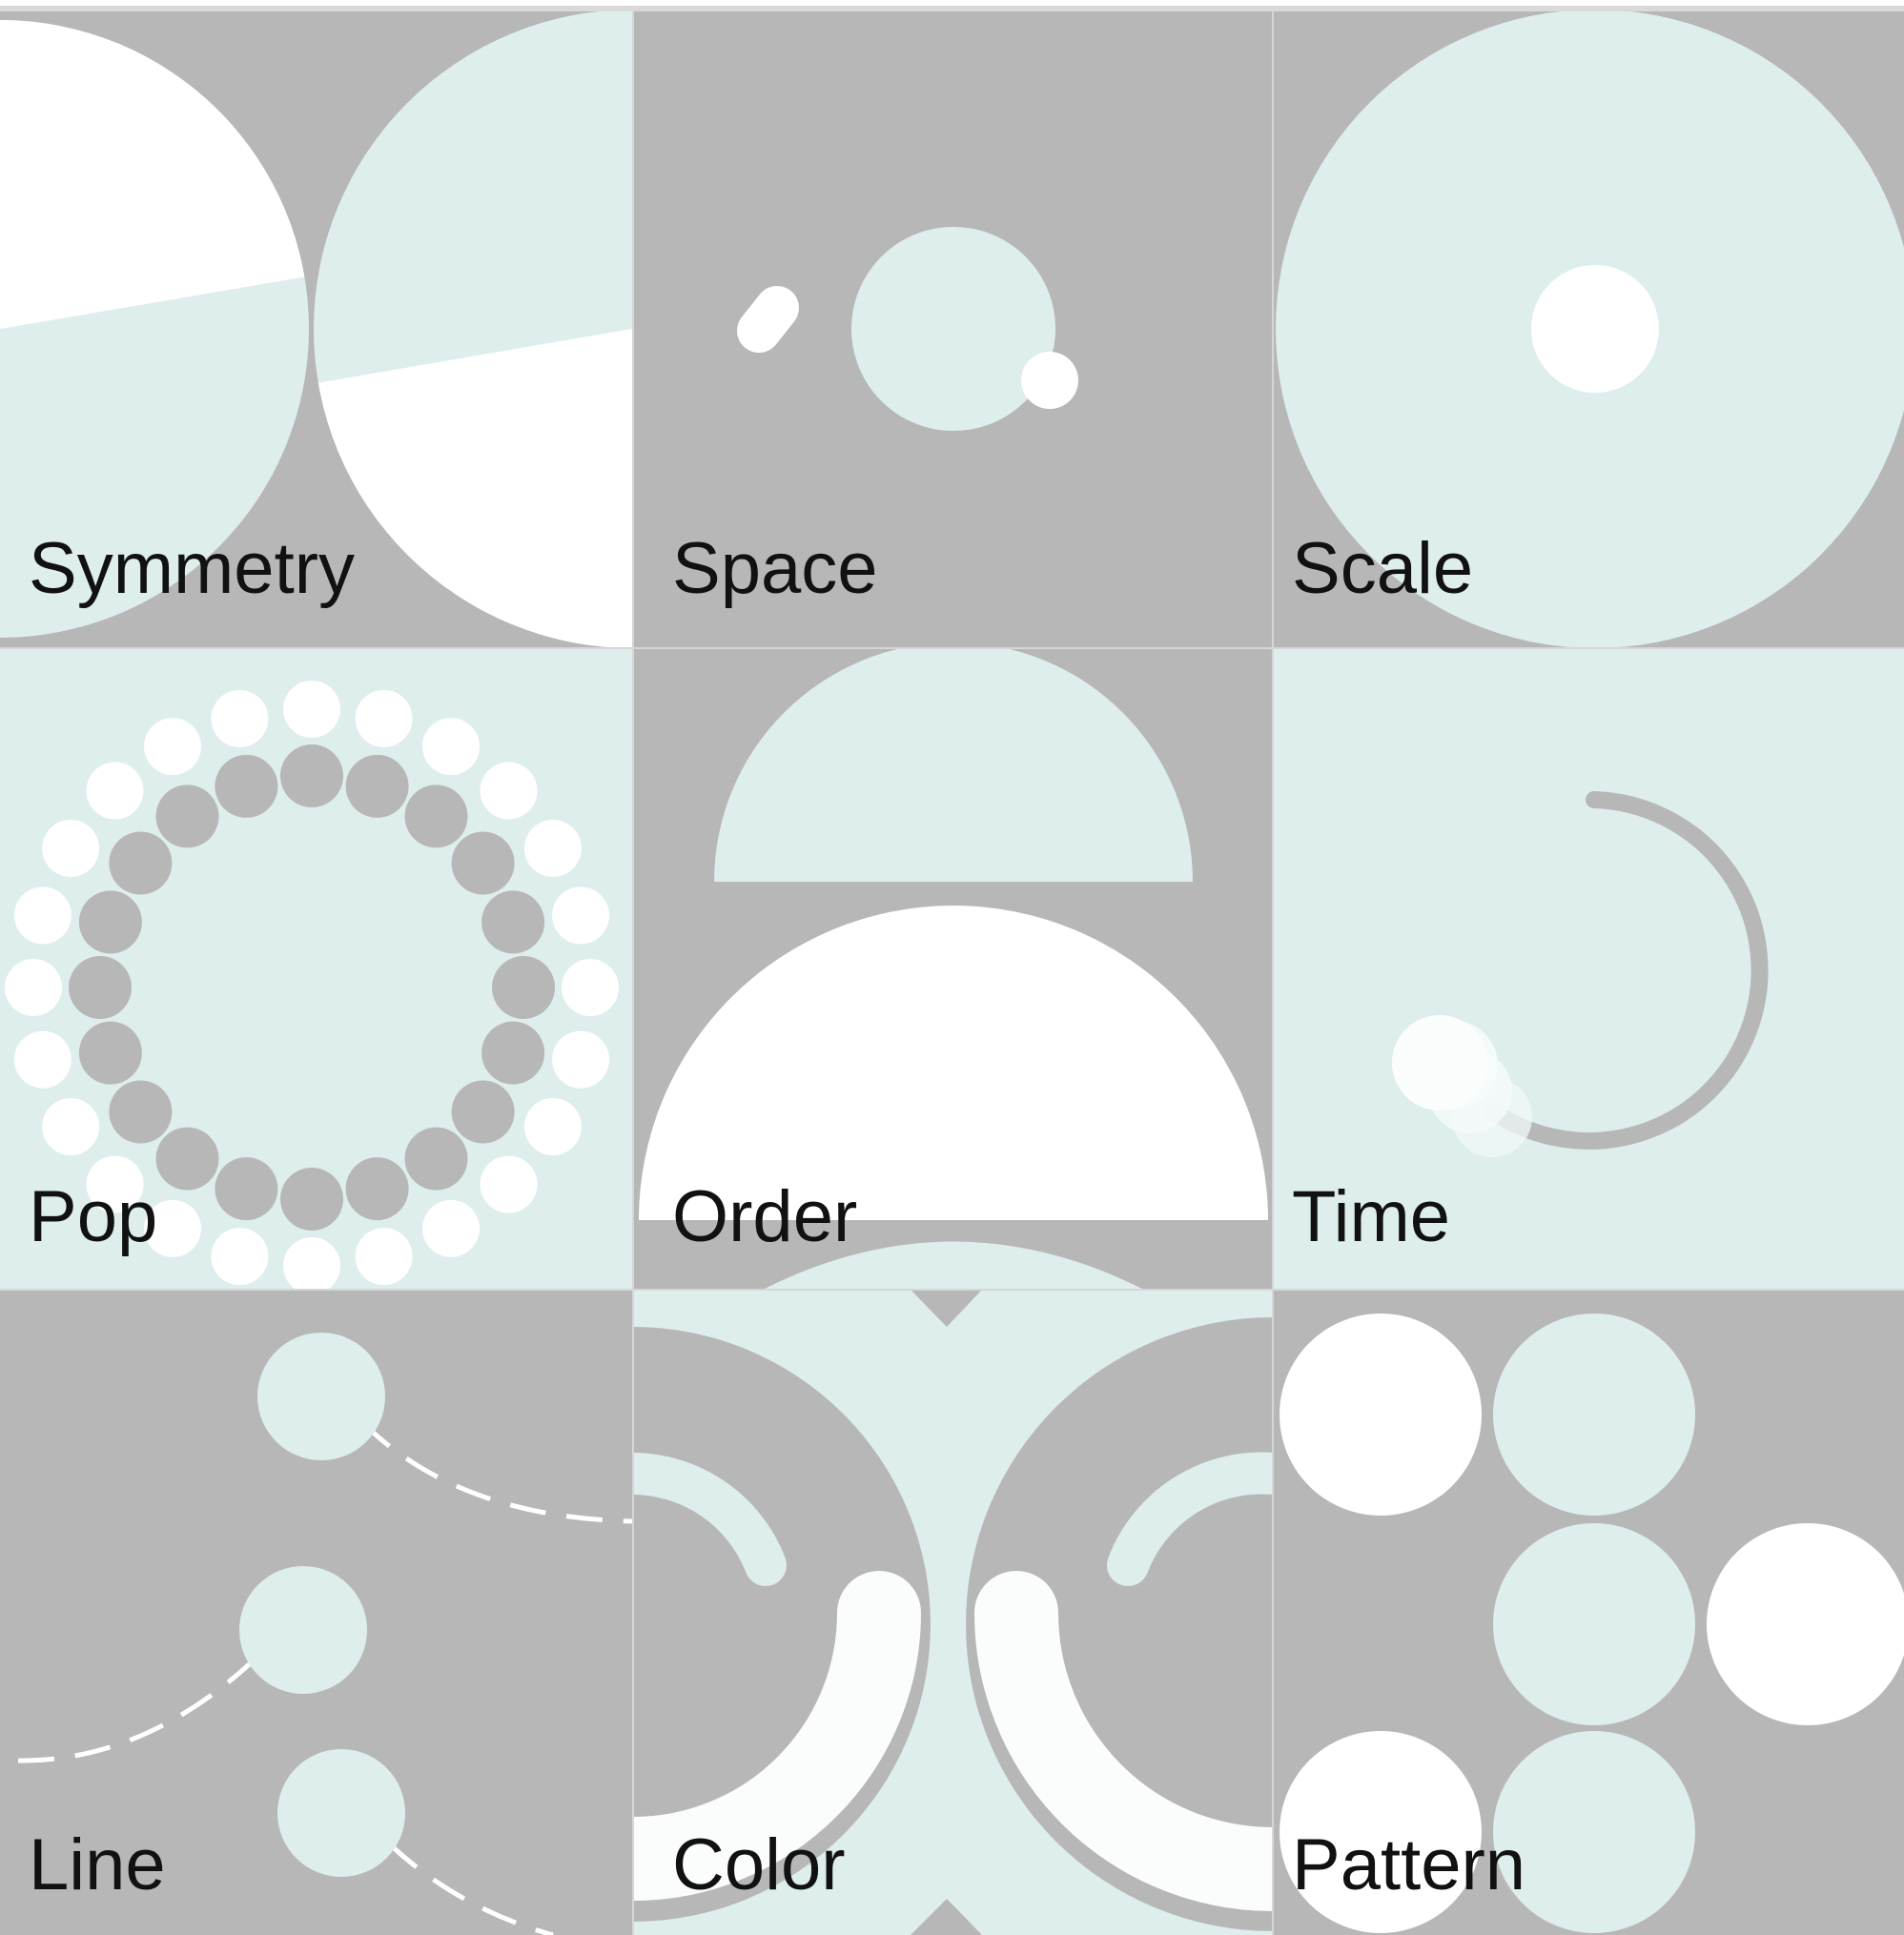 Image resolution: width=1904 pixels, height=1935 pixels. I want to click on tile-pattern: Pattern, so click(1589, 1612).